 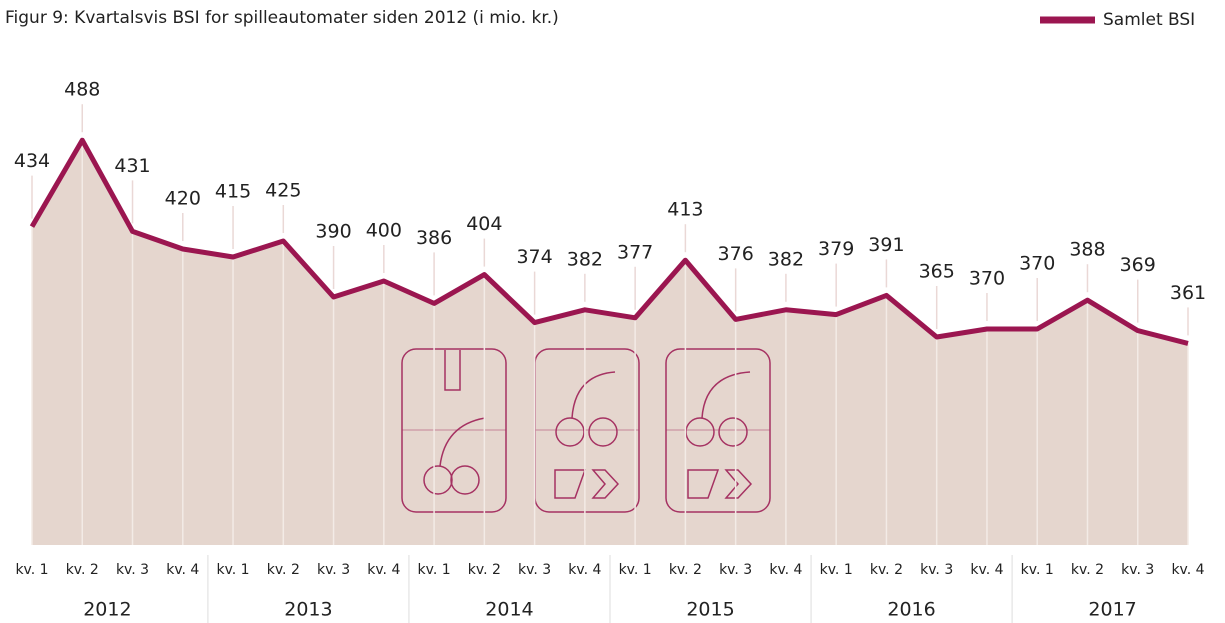 What do you see at coordinates (82, 90) in the screenshot?
I see `data-label: 488` at bounding box center [82, 90].